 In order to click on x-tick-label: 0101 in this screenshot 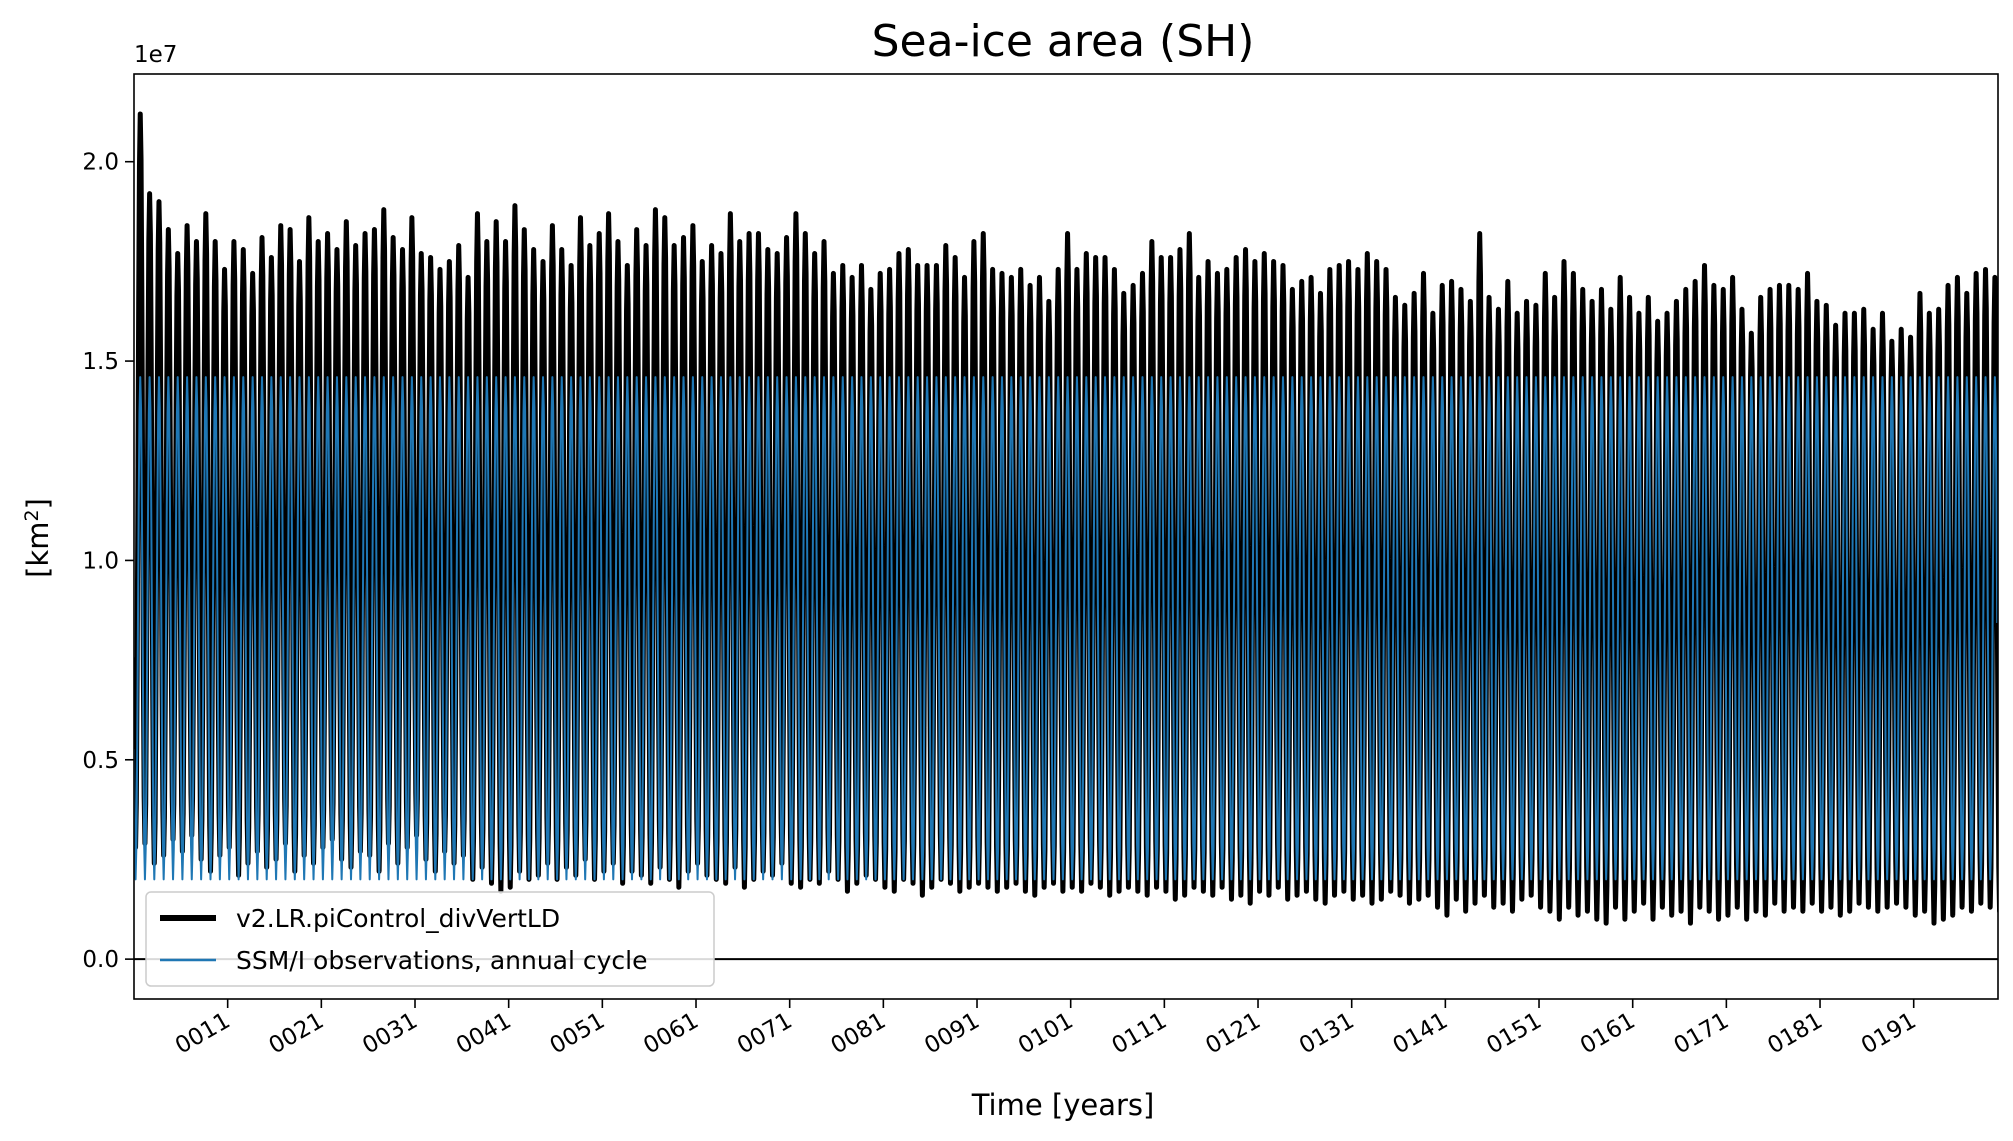, I will do `click(1046, 1034)`.